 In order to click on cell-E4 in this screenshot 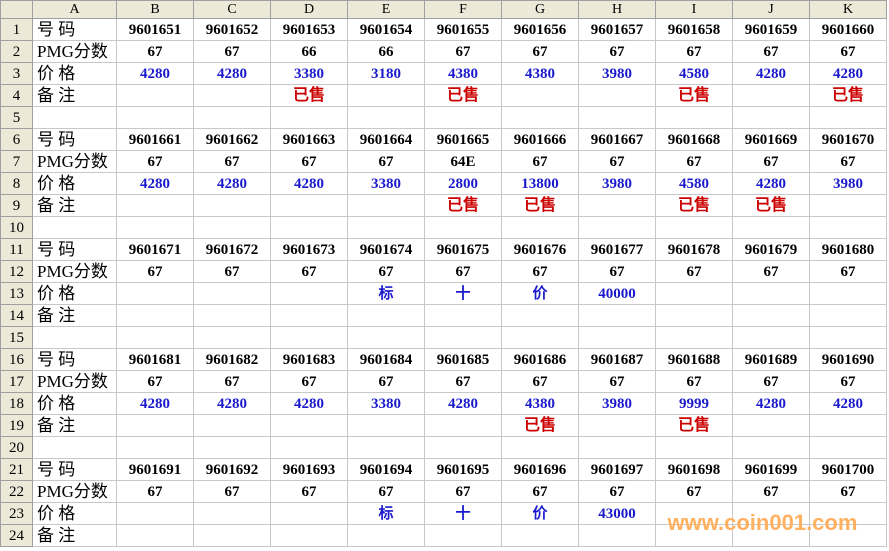, I will do `click(386, 95)`.